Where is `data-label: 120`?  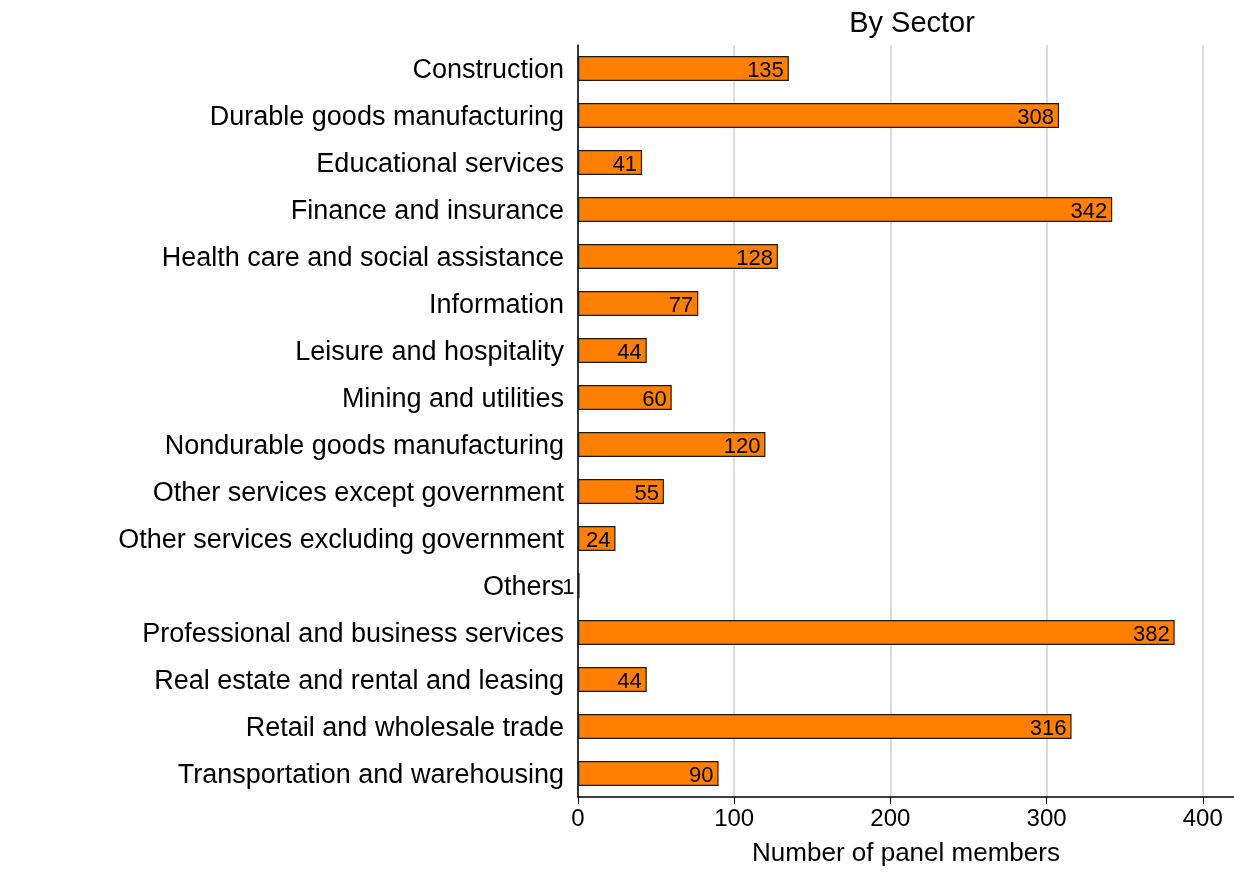 data-label: 120 is located at coordinates (742, 445).